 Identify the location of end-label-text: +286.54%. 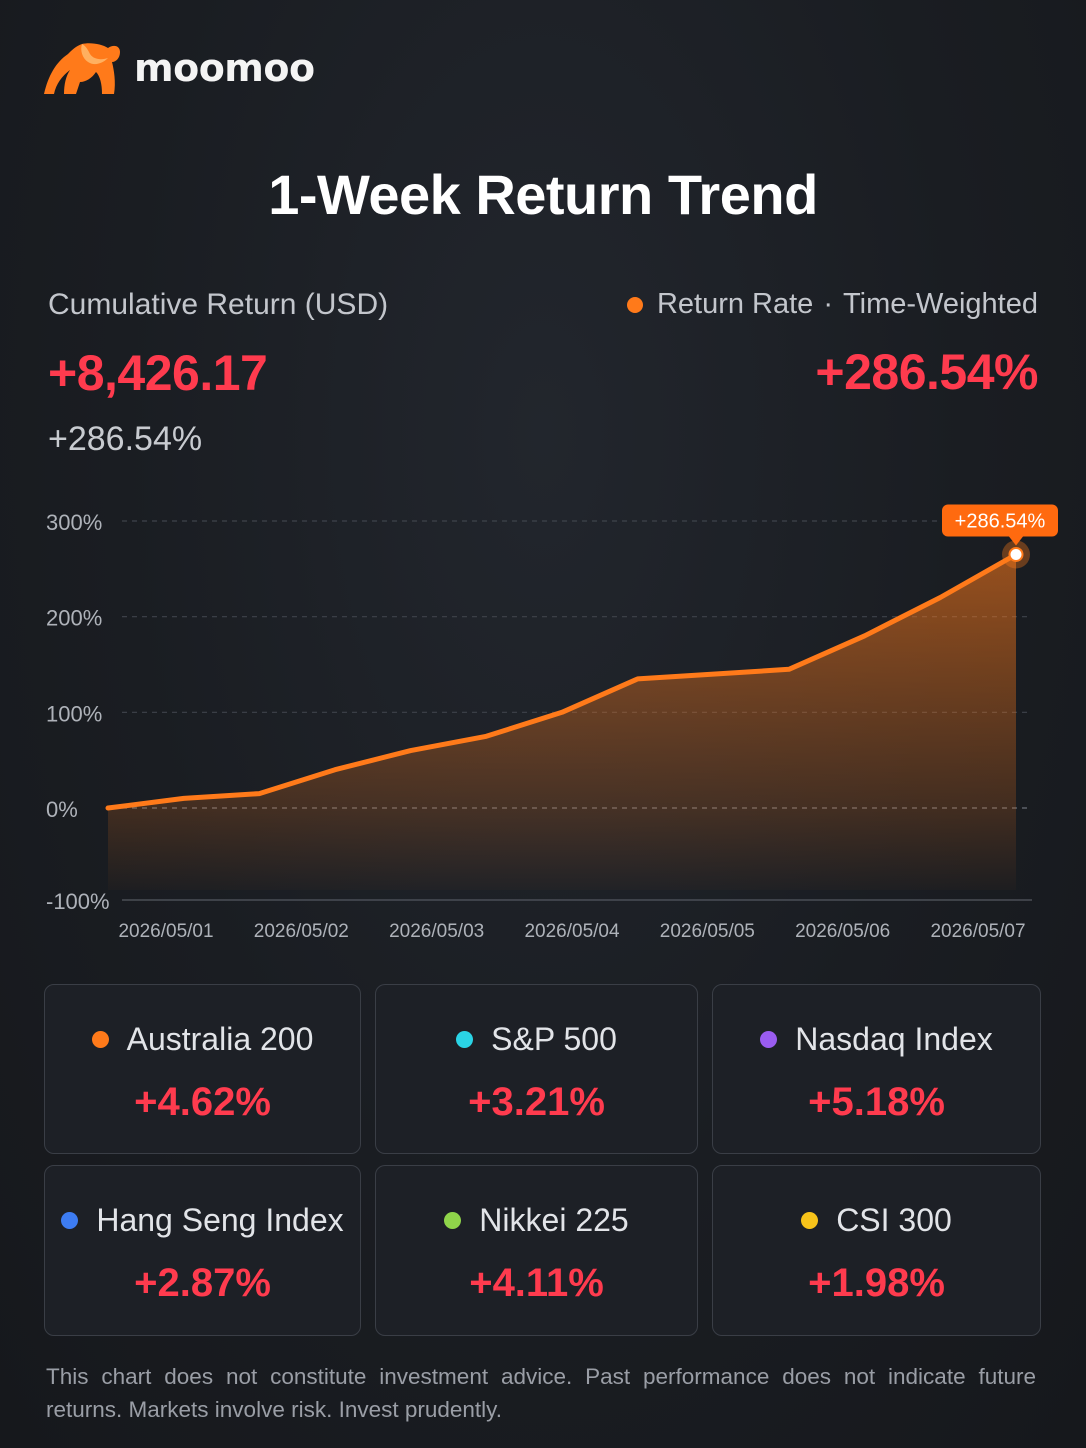
(1000, 521).